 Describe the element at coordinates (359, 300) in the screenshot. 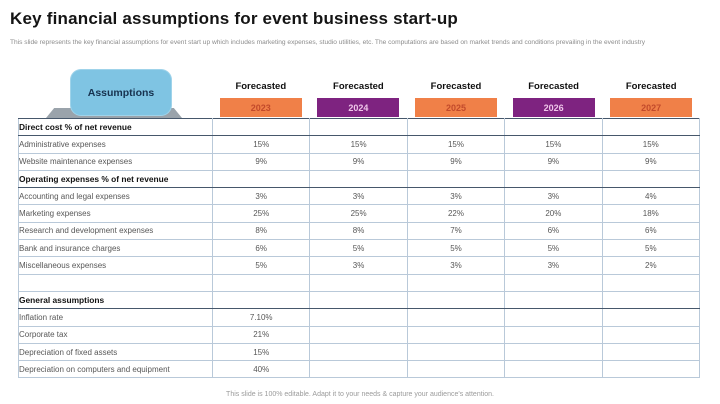

I see `table-row: General assumptions` at that location.